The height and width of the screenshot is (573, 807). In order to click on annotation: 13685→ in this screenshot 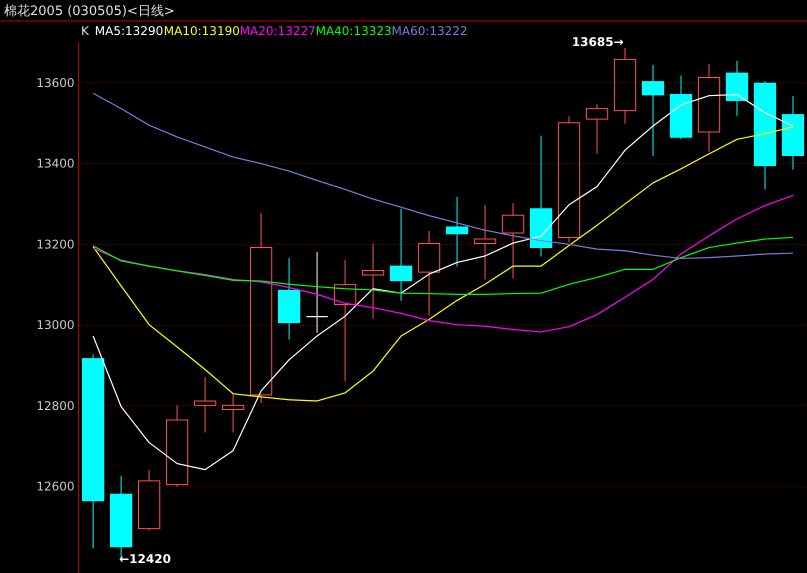, I will do `click(598, 42)`.